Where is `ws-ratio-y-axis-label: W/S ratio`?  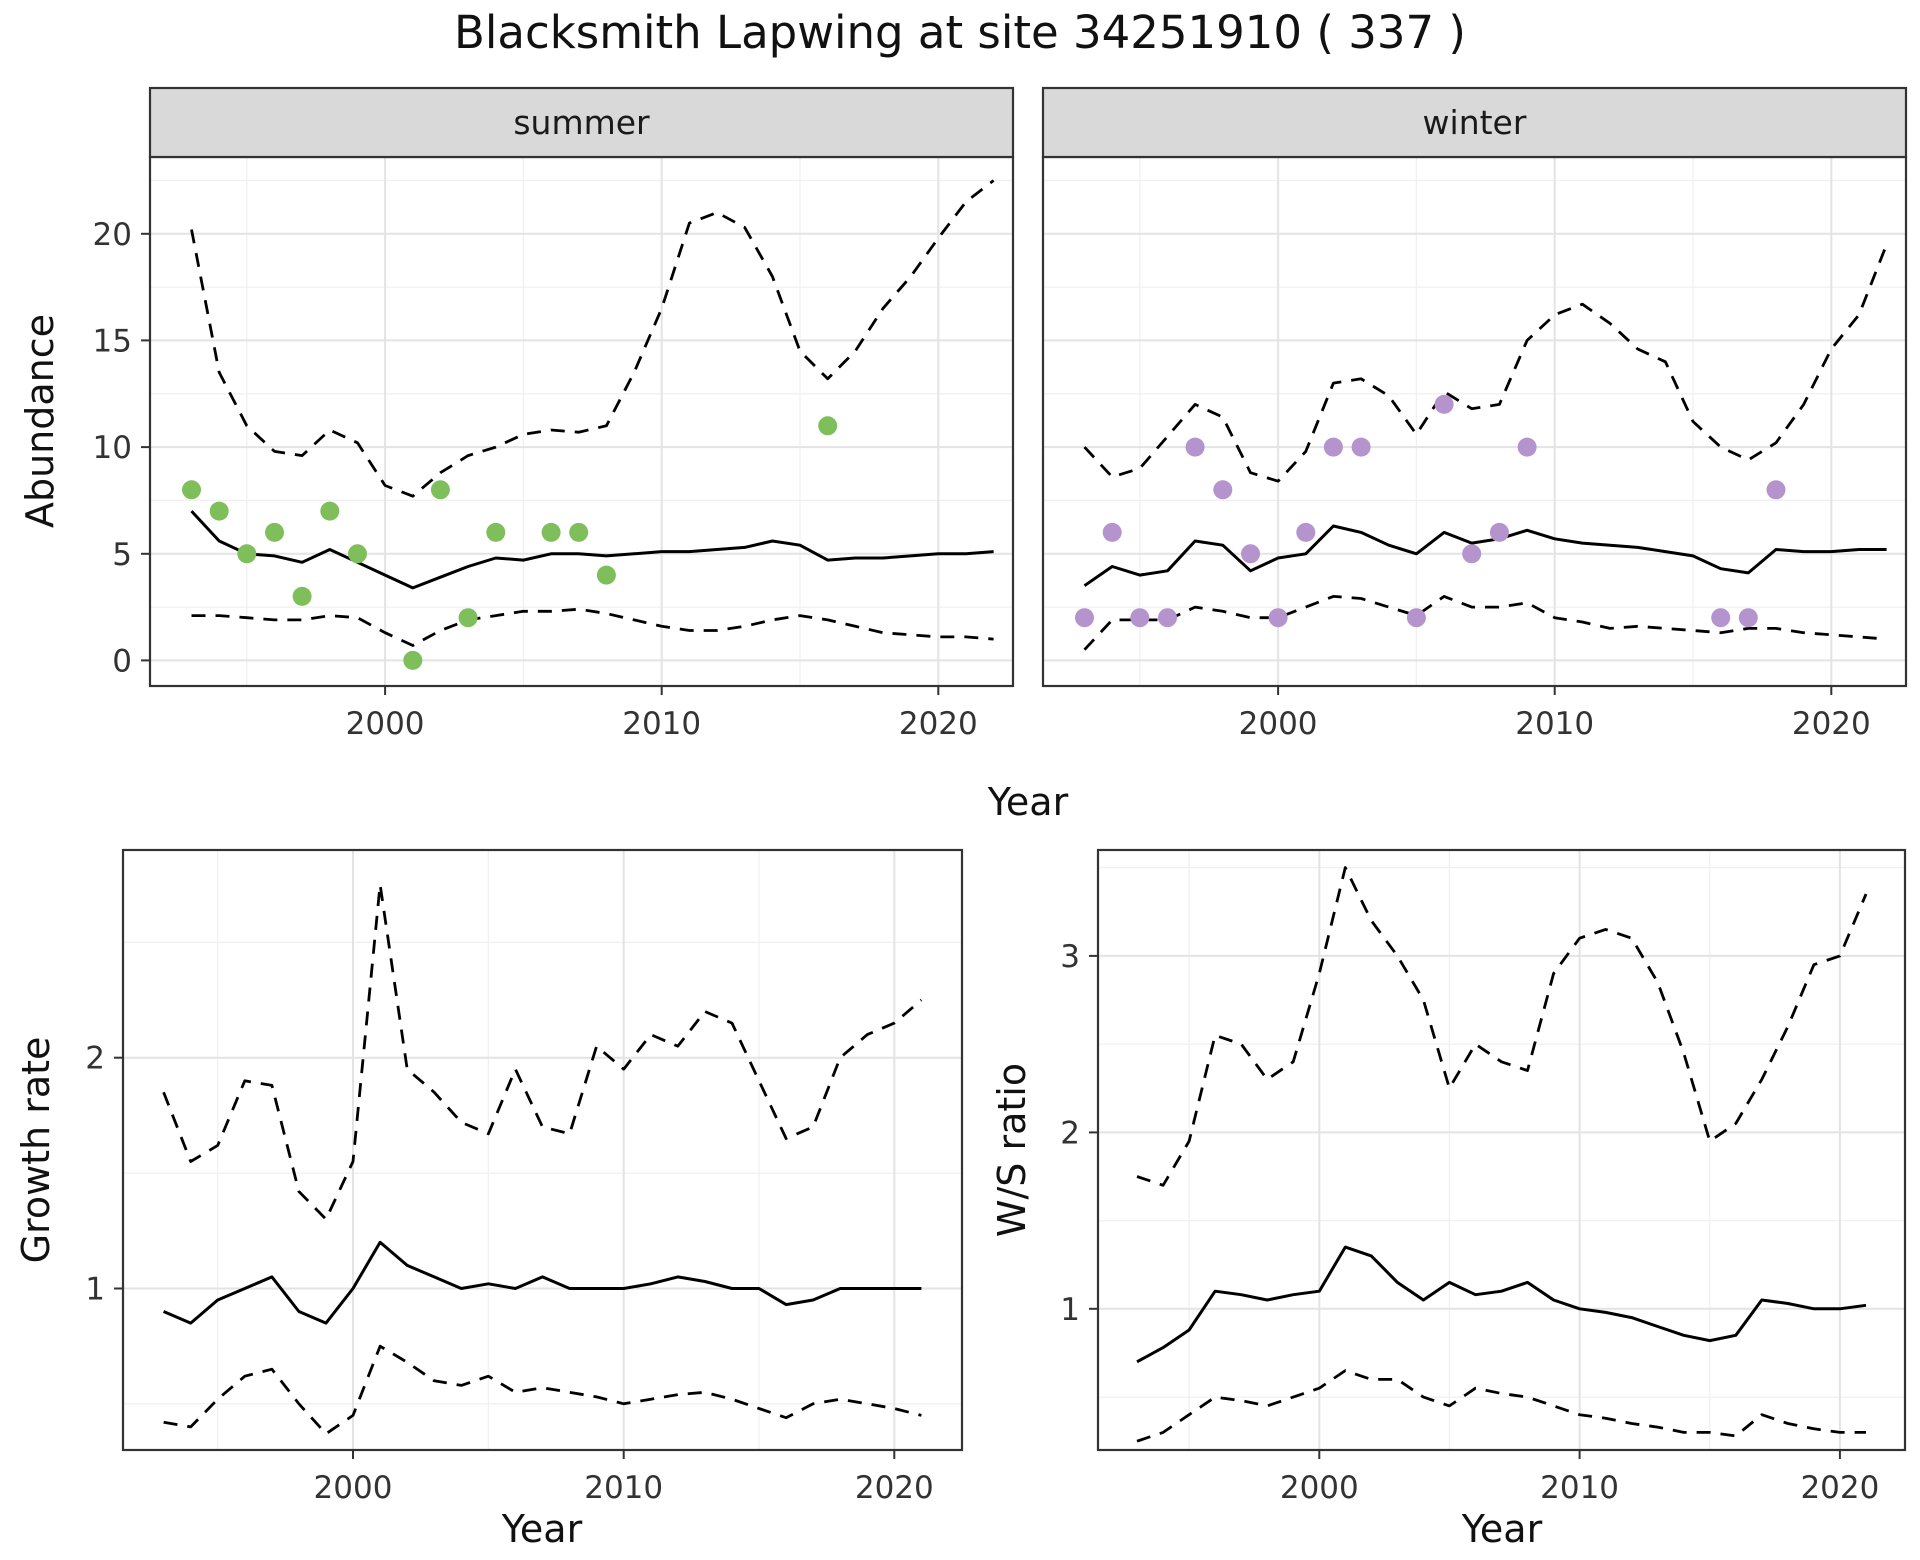 ws-ratio-y-axis-label: W/S ratio is located at coordinates (1012, 1150).